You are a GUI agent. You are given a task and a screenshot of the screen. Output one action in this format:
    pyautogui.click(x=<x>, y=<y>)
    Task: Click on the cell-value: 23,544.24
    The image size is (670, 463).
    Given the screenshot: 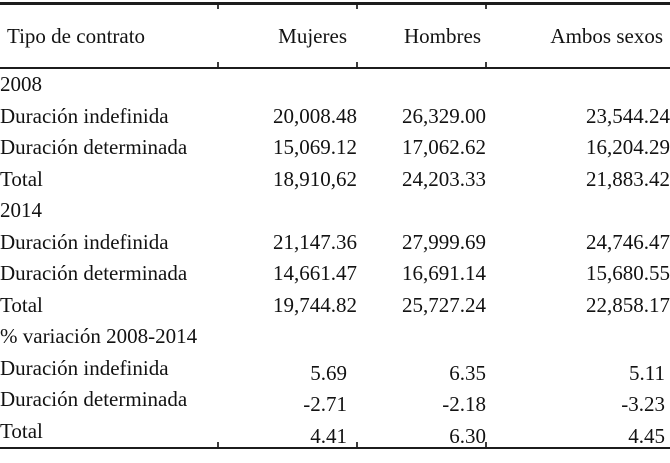 What is the action you would take?
    pyautogui.click(x=628, y=115)
    